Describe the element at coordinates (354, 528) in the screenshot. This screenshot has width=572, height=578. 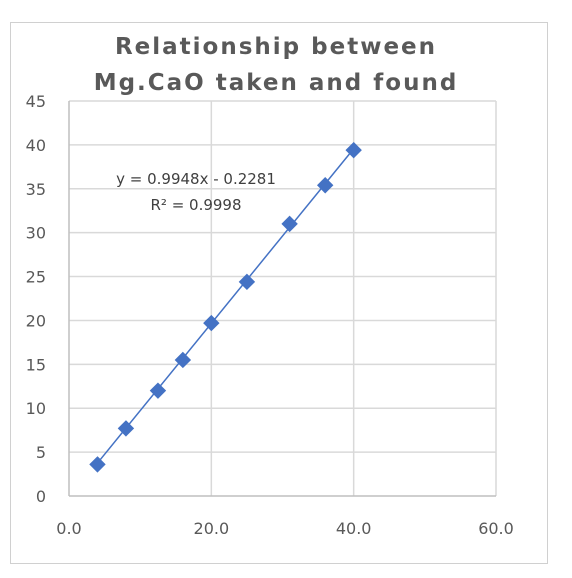
I see `x-tick-label: 40.0` at that location.